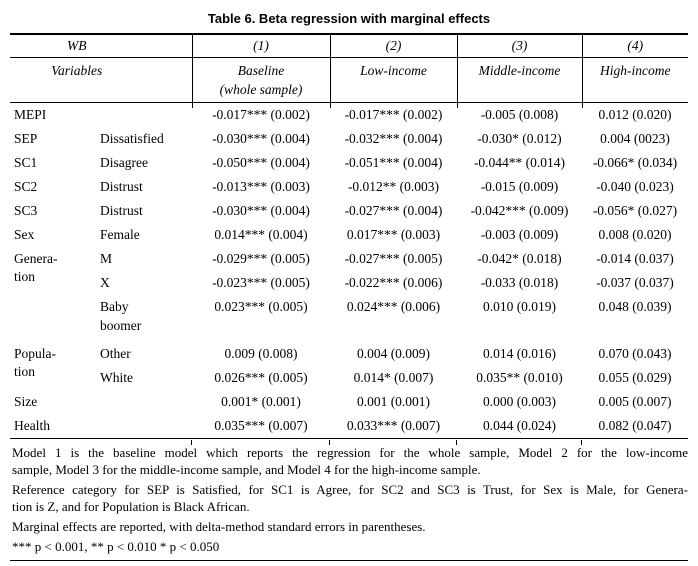 The width and height of the screenshot is (698, 566). Describe the element at coordinates (261, 114) in the screenshot. I see `coefficient-cell: -0.017*** (0.002)` at that location.